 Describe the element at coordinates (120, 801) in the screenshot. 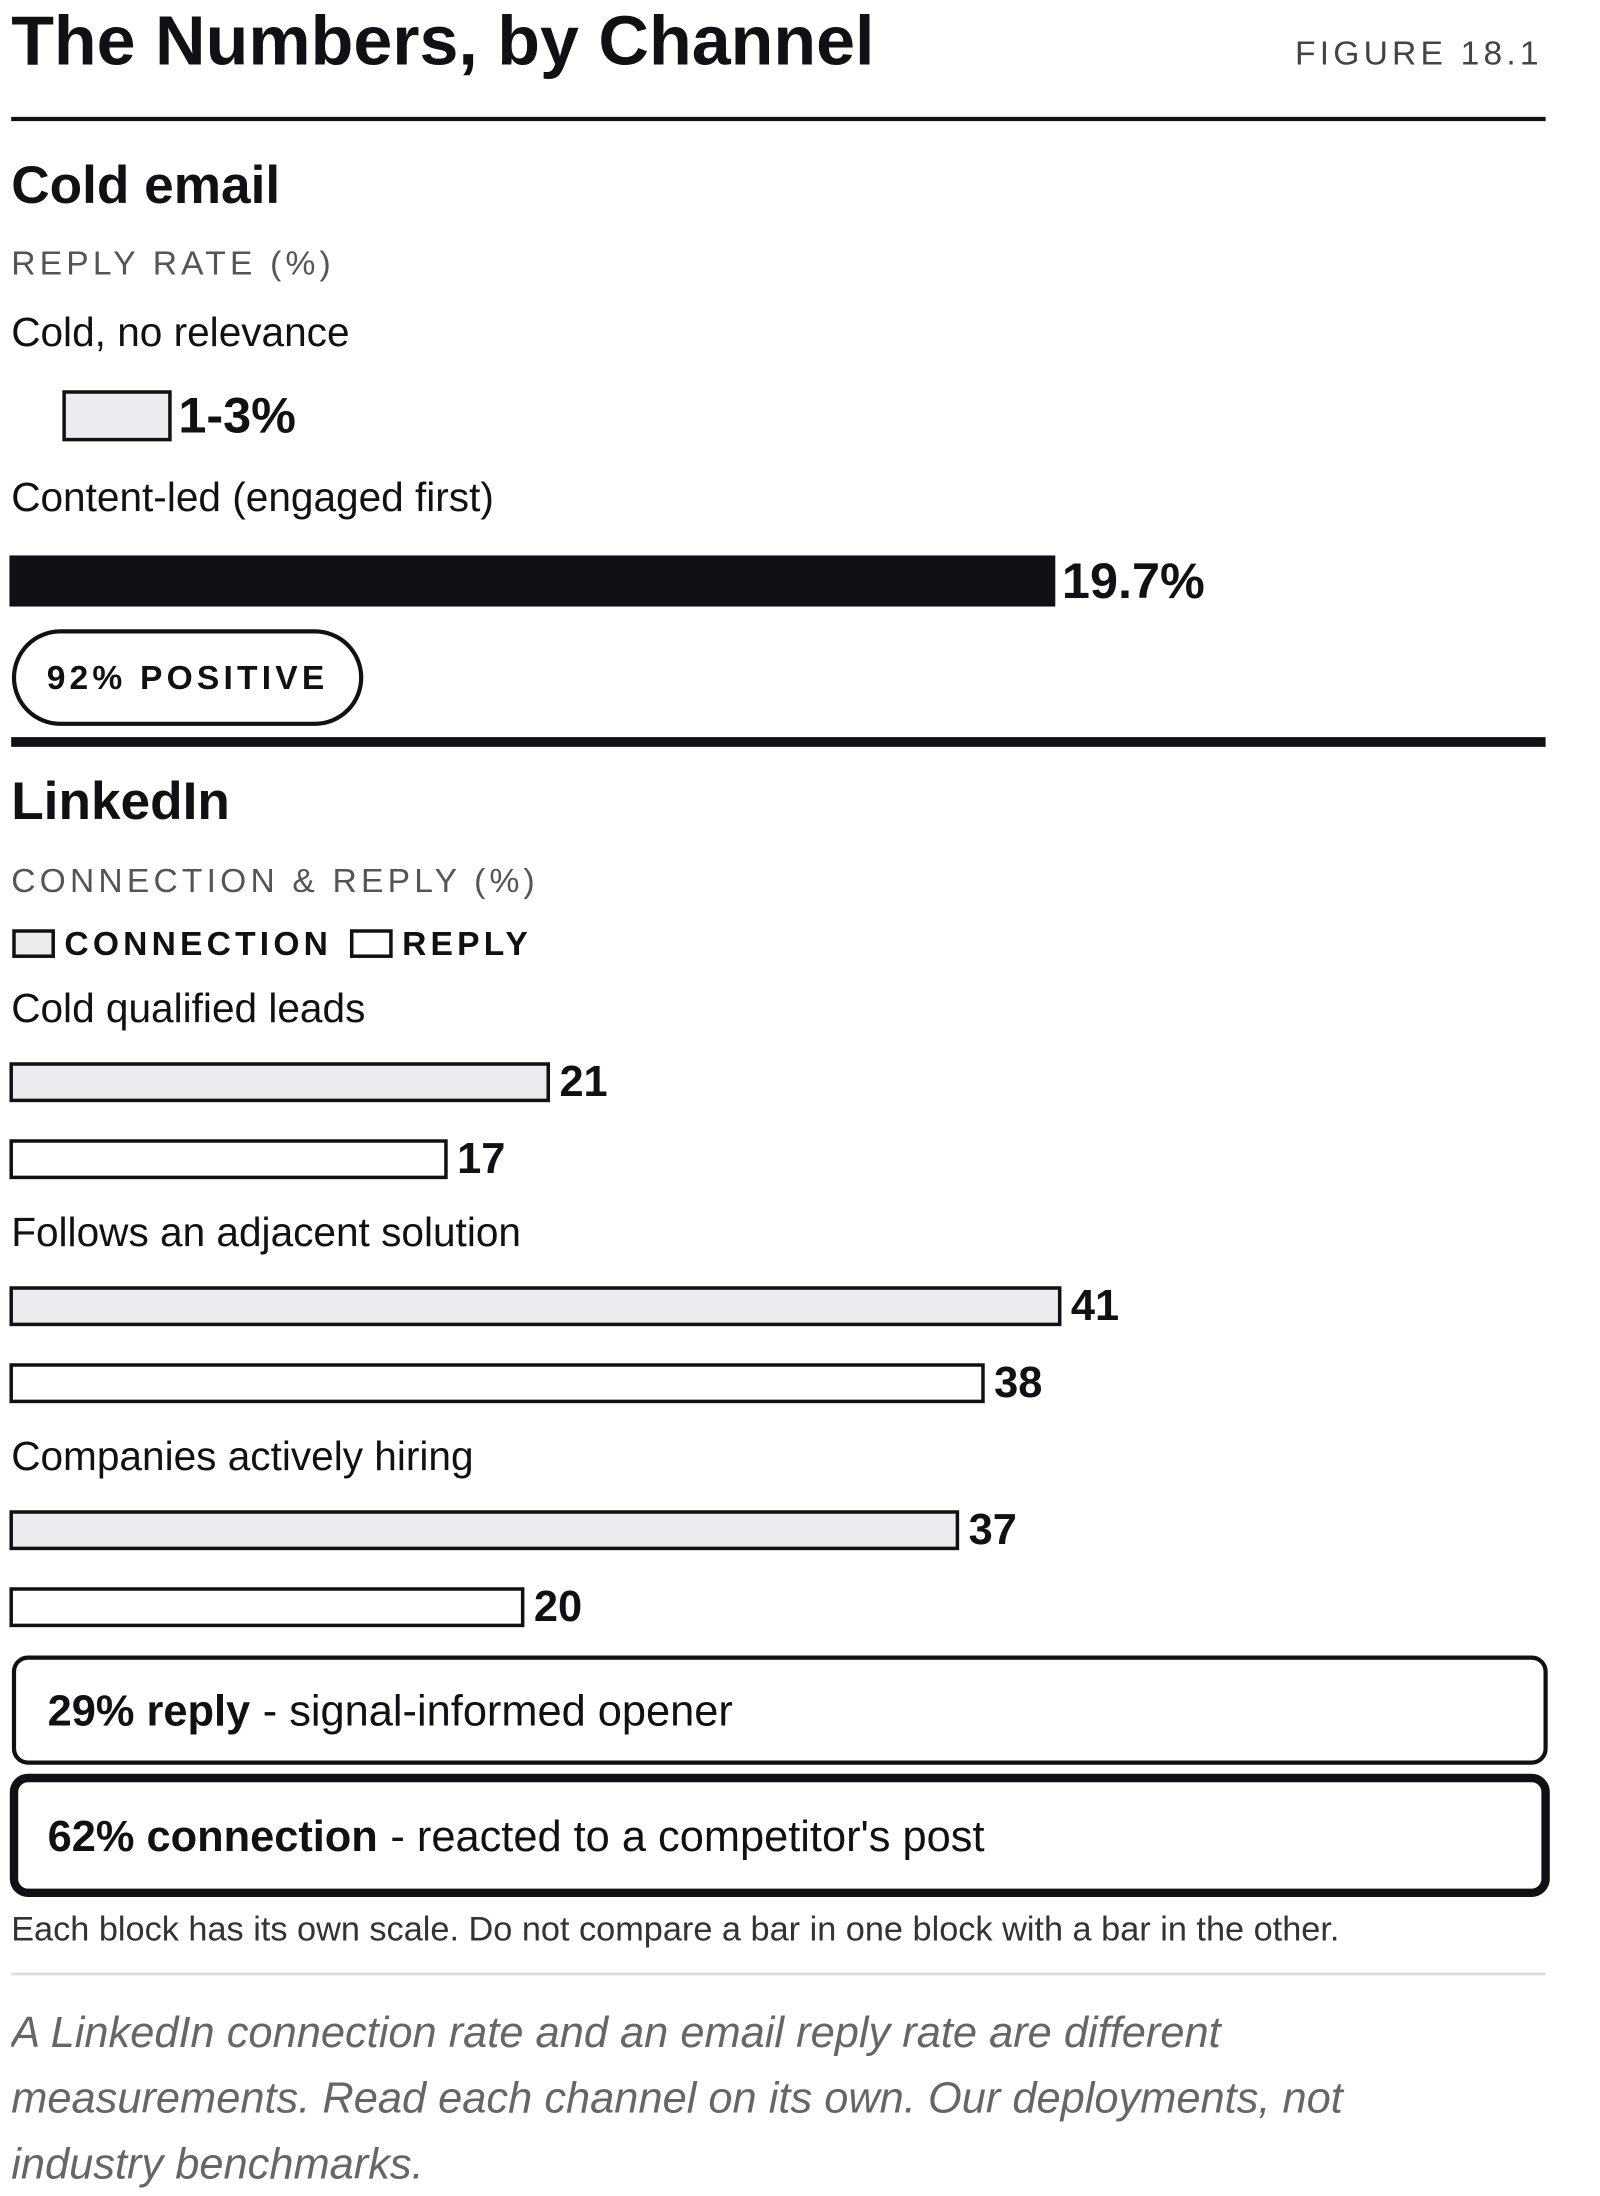

I see `chart-title: LinkedIn` at that location.